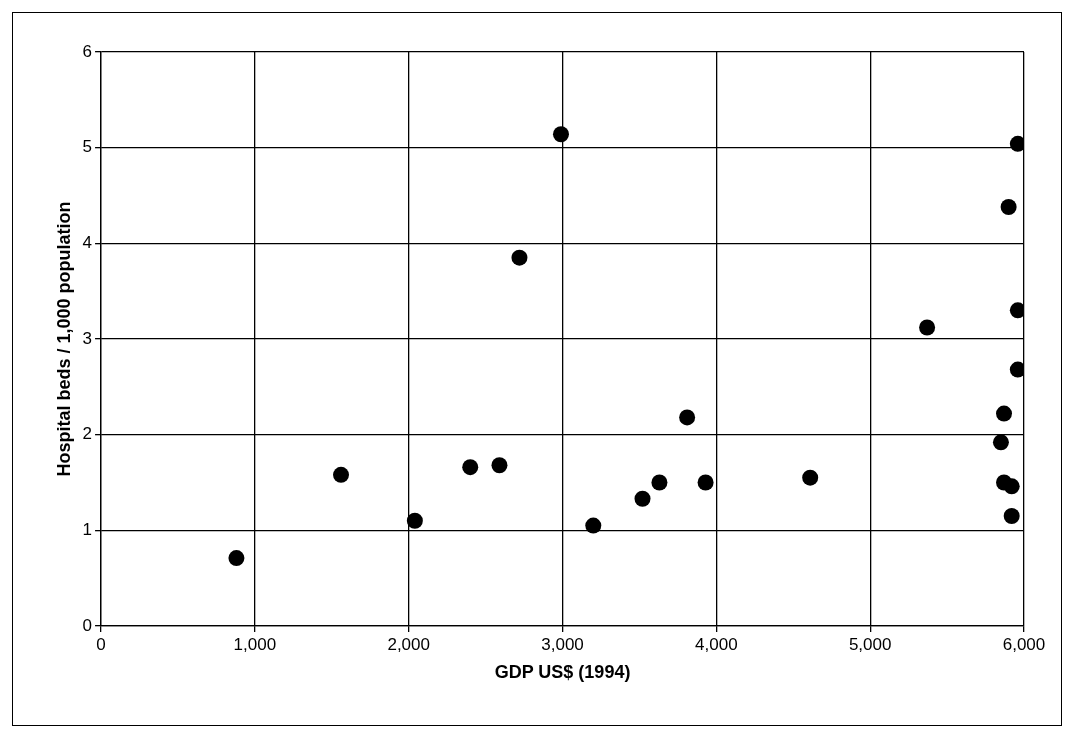 This screenshot has width=1074, height=738. Describe the element at coordinates (870, 644) in the screenshot. I see `x-tick-label: 5,000` at that location.